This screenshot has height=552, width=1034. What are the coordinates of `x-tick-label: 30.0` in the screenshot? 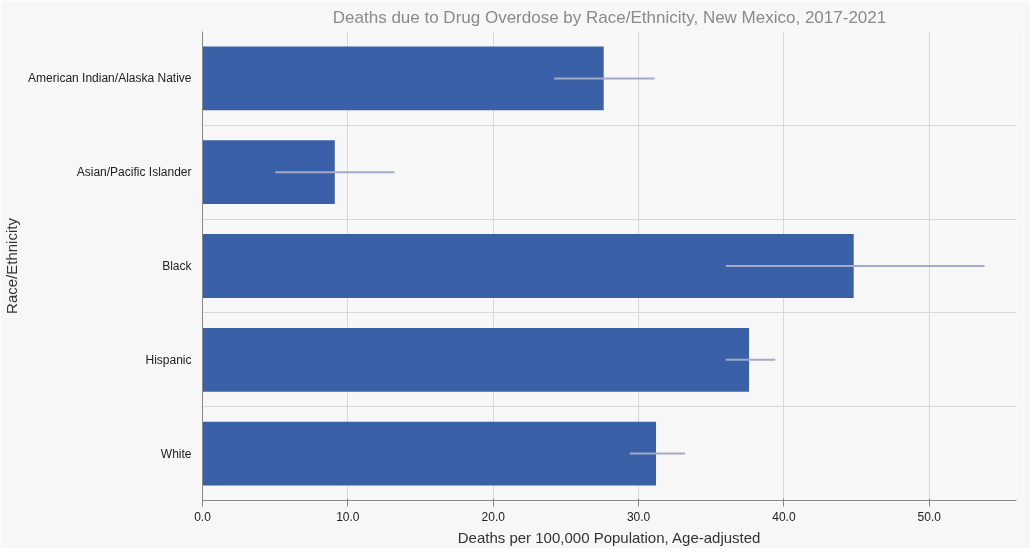 It's located at (638, 516).